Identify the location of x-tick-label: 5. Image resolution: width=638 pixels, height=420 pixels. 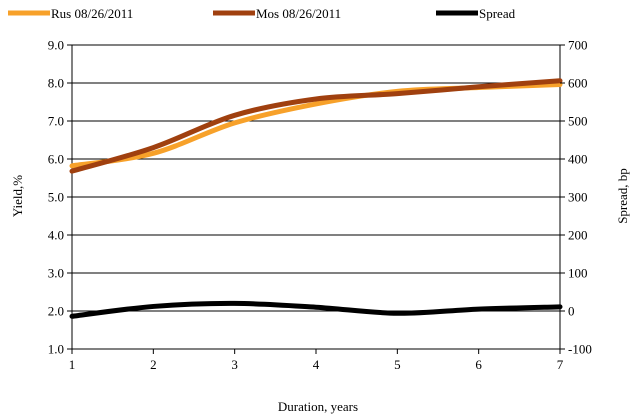
(397, 364).